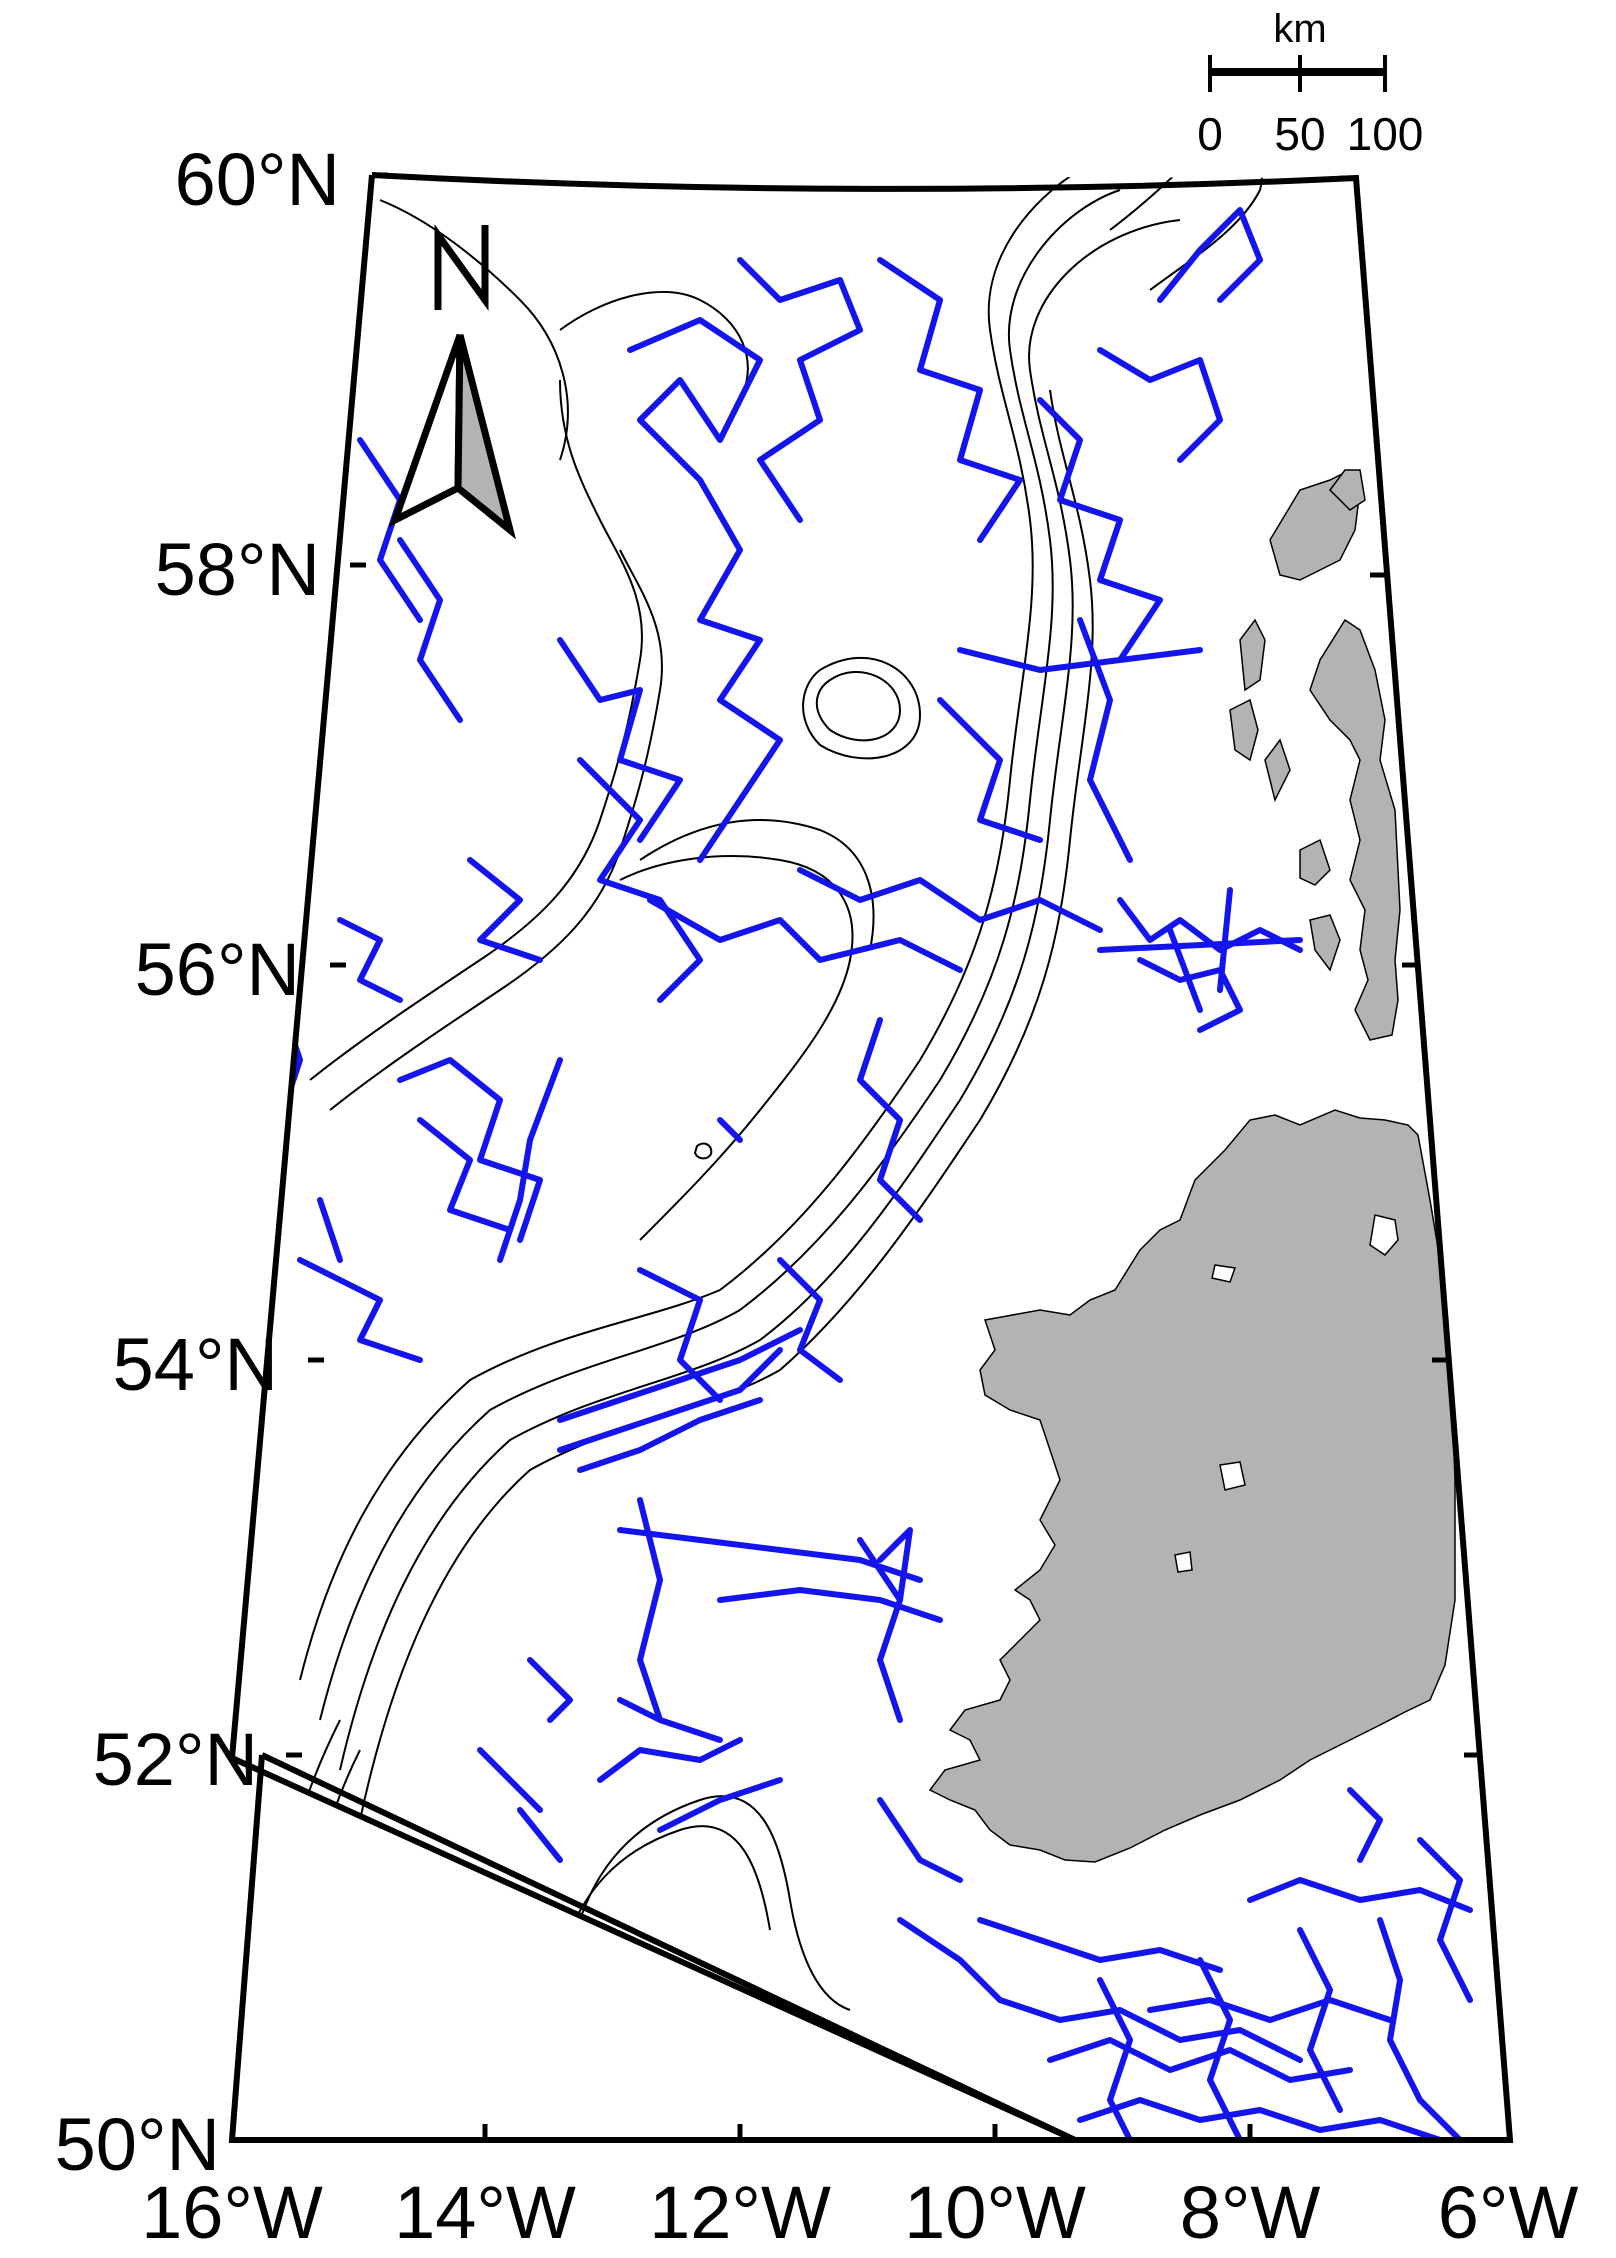 The height and width of the screenshot is (2258, 1616). Describe the element at coordinates (1299, 134) in the screenshot. I see `scale-bar-label-50: 50` at that location.